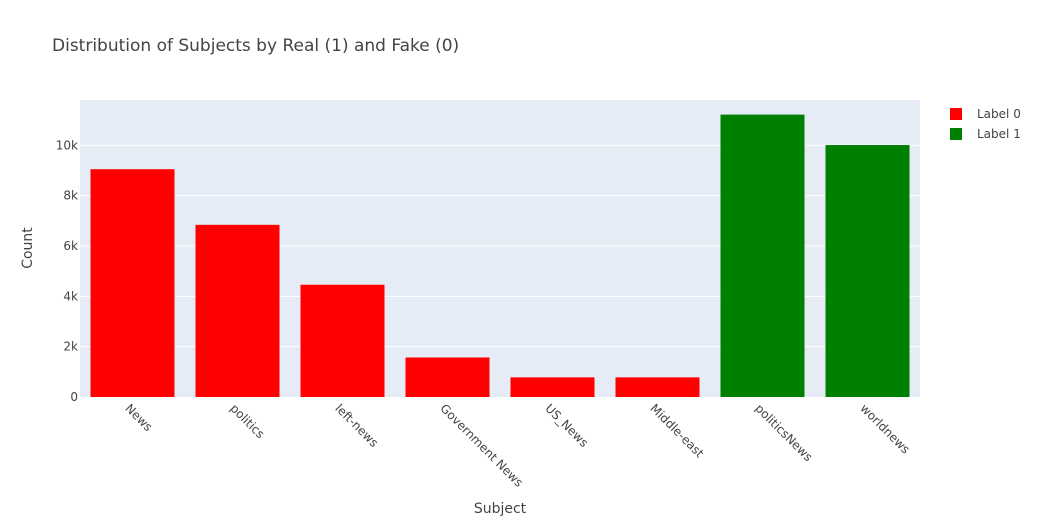  What do you see at coordinates (70, 196) in the screenshot?
I see `y-tick-label: 8k` at bounding box center [70, 196].